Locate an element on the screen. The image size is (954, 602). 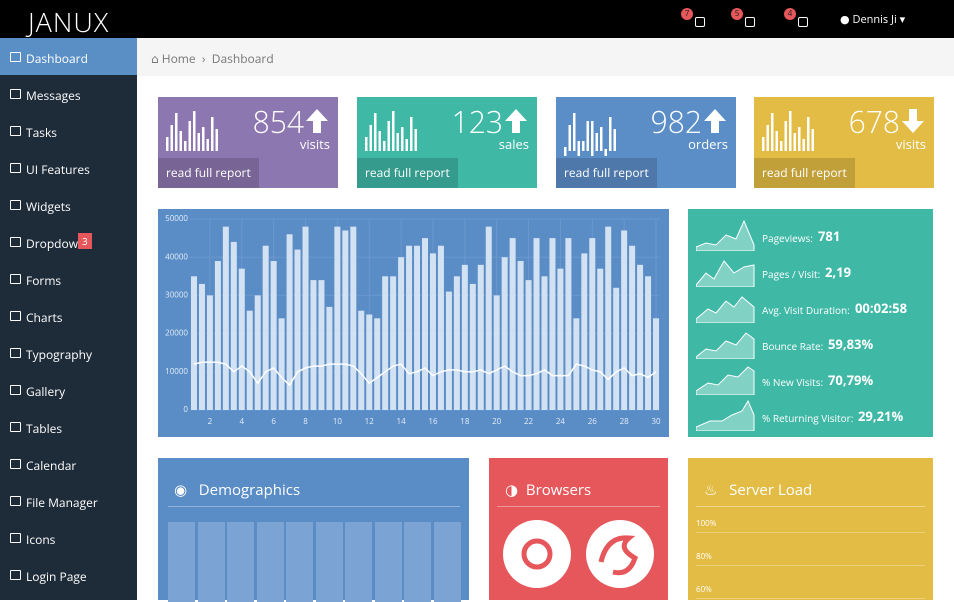
nav-item: Dropdown 3 is located at coordinates (68, 241).